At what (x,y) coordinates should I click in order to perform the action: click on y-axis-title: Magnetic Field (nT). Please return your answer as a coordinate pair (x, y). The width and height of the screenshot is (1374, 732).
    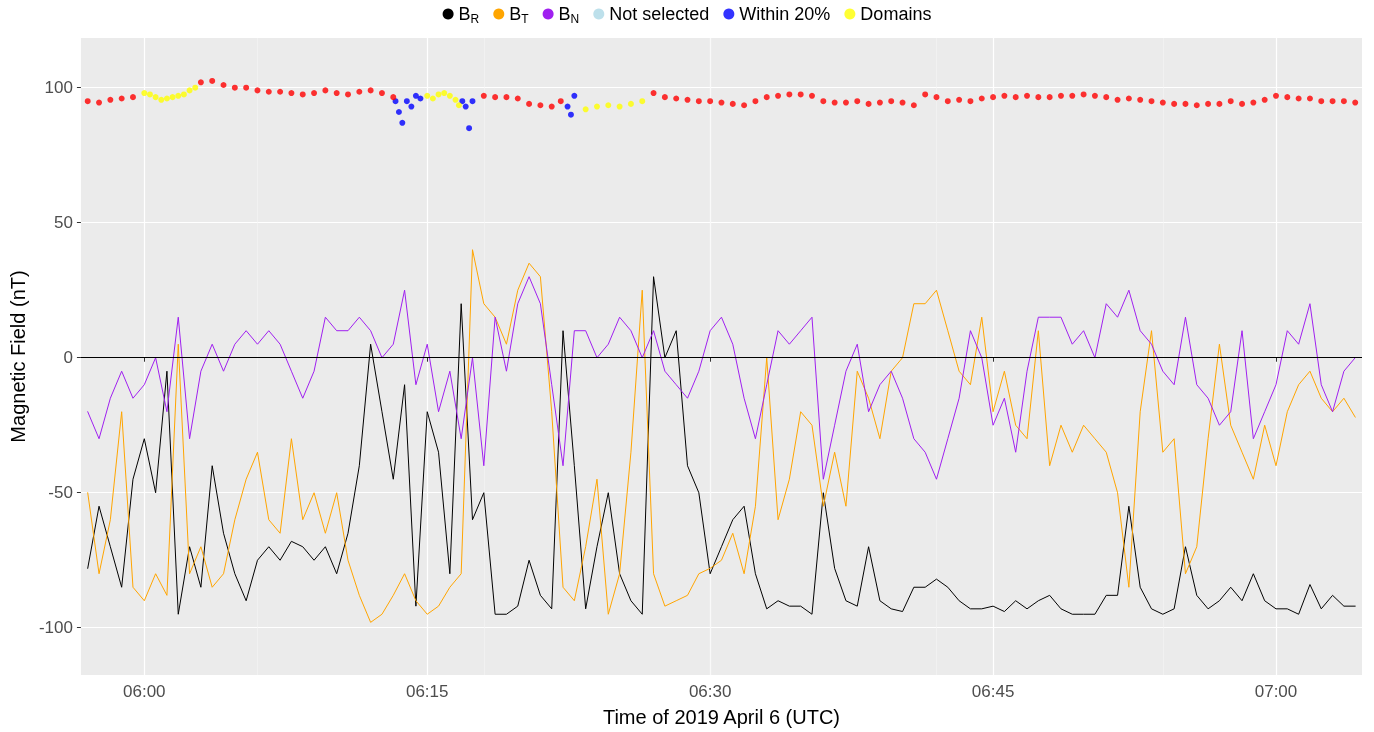
    Looking at the image, I should click on (18, 356).